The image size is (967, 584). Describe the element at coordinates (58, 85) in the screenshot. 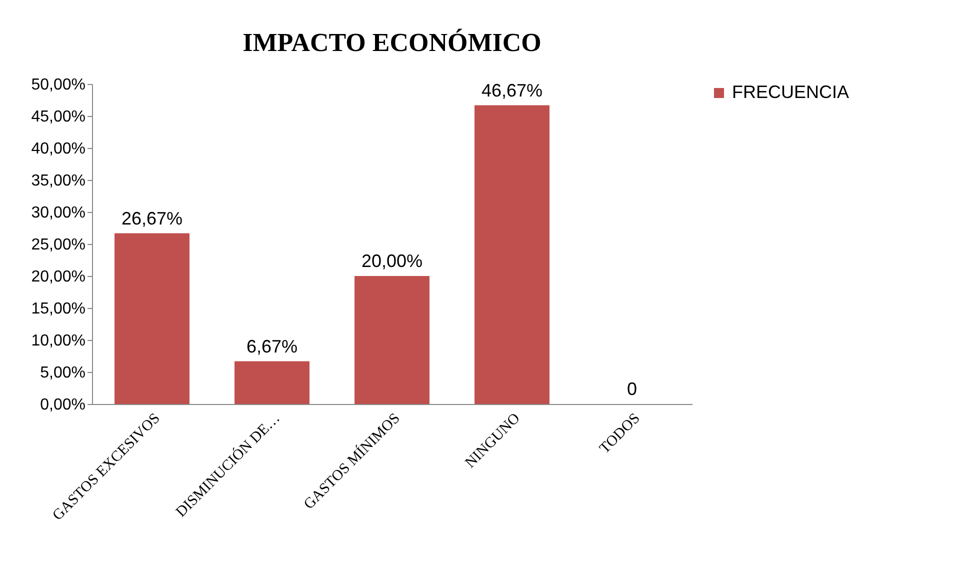

I see `y-tick-label: 50,00%` at that location.